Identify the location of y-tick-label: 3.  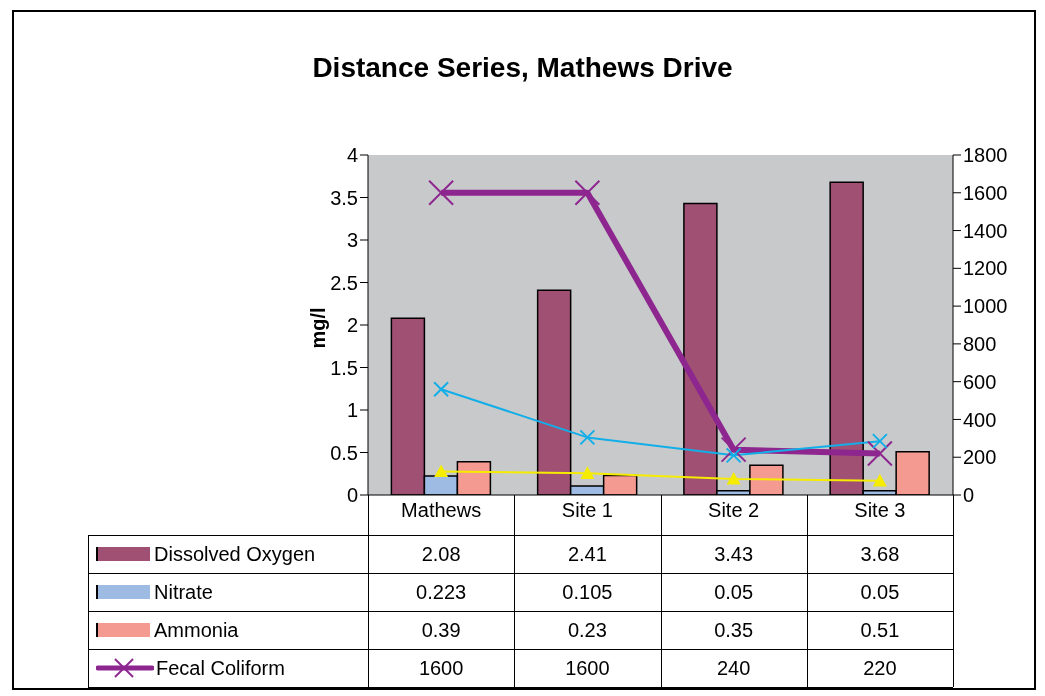
(352, 240).